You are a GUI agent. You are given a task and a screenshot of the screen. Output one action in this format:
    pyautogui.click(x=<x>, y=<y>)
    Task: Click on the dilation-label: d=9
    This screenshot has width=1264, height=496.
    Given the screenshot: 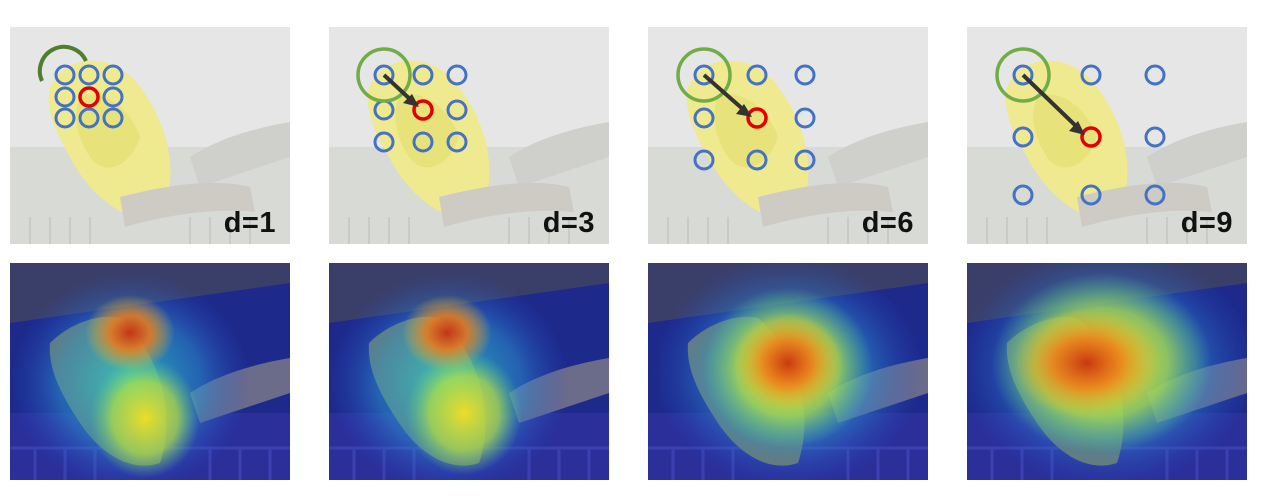 What is the action you would take?
    pyautogui.click(x=1206, y=223)
    